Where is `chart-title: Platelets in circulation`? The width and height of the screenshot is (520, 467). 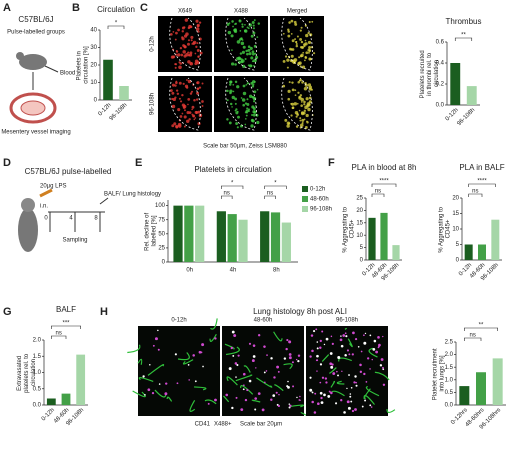 chart-title: Platelets in circulation is located at coordinates (232, 169).